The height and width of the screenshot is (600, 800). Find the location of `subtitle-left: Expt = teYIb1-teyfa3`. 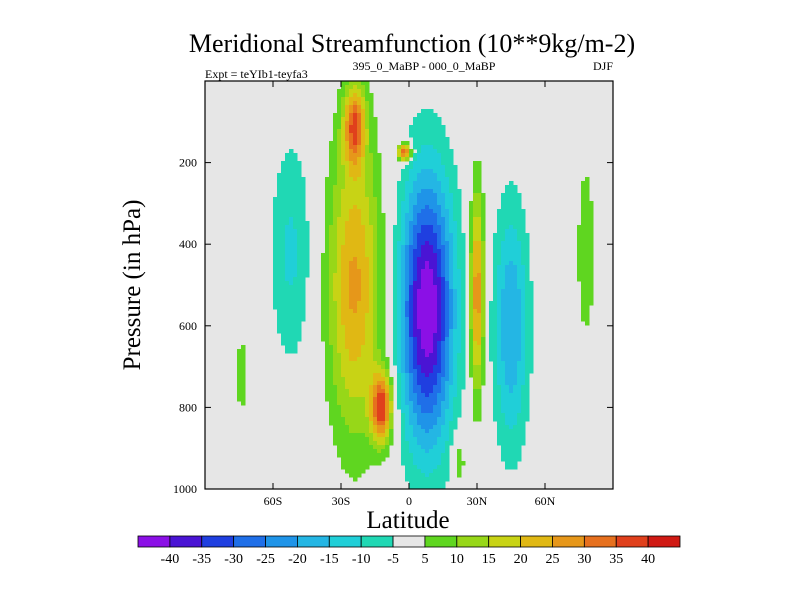

subtitle-left: Expt = teYIb1-teyfa3 is located at coordinates (256, 74).